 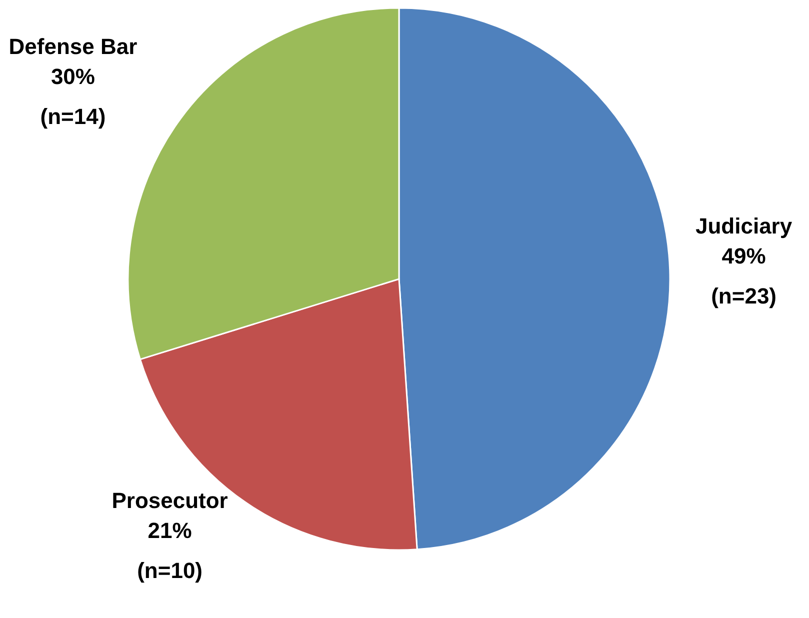 I want to click on slice-label: Defense Bar, so click(x=73, y=47).